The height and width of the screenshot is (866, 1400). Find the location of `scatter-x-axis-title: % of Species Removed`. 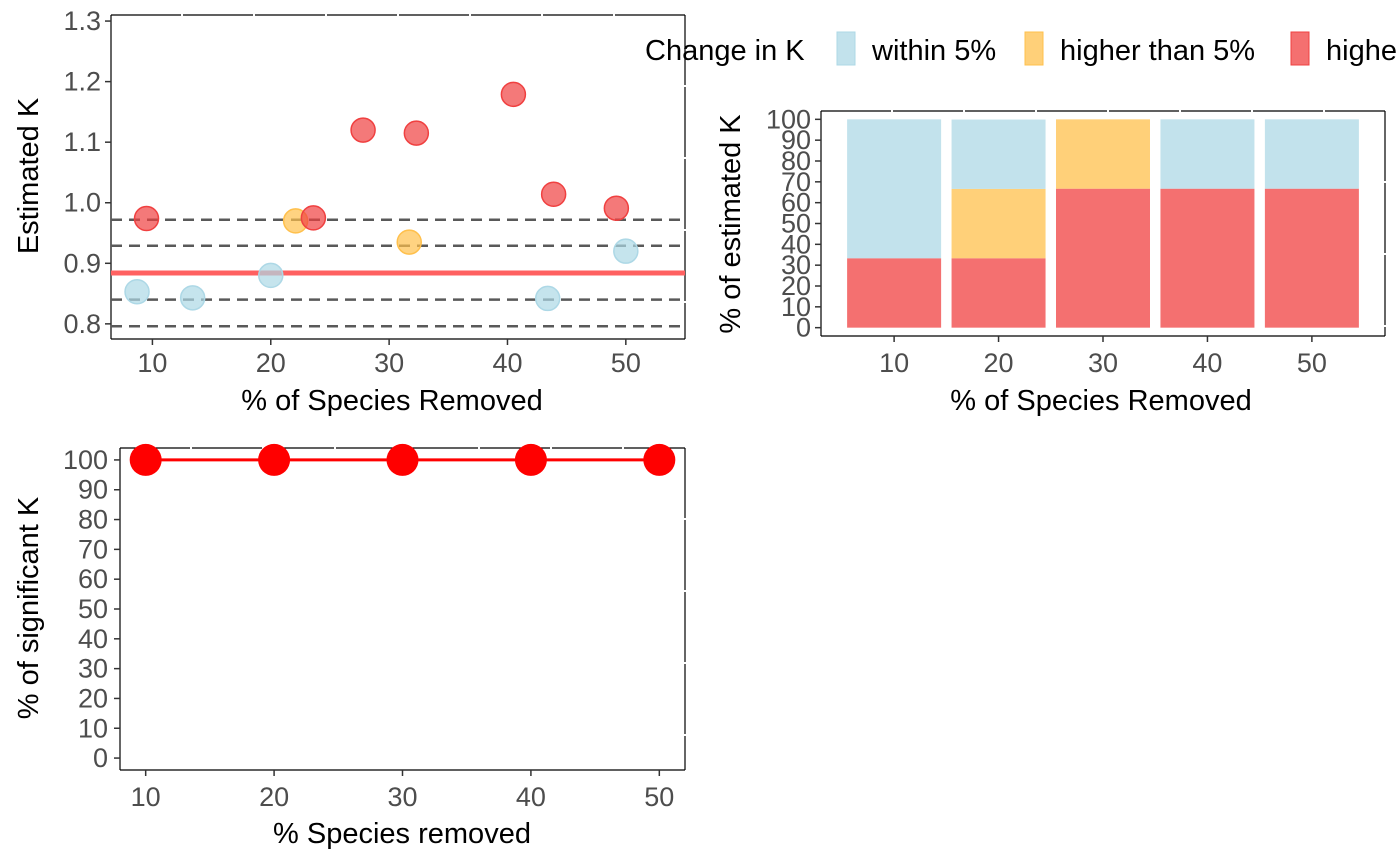

scatter-x-axis-title: % of Species Removed is located at coordinates (391, 401).